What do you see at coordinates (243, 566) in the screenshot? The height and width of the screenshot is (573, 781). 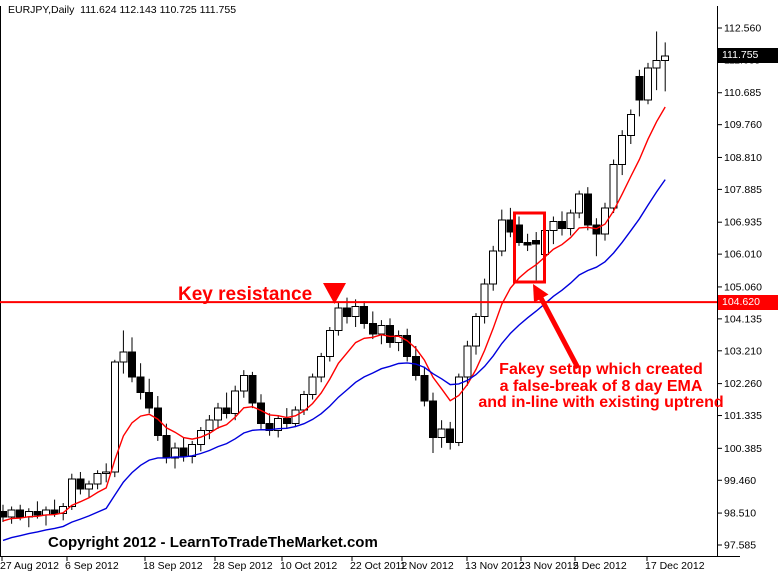 I see `x-axis-tick-label: 28 Sep 2012` at bounding box center [243, 566].